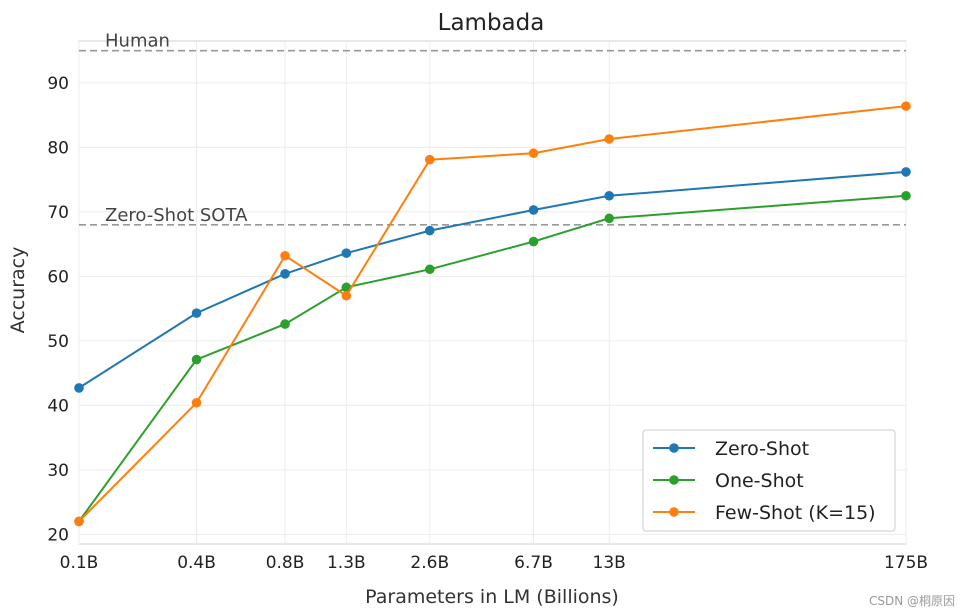 The width and height of the screenshot is (963, 615). I want to click on legend: Zero-Shot One-Shot Few-Shot (K=15), so click(769, 480).